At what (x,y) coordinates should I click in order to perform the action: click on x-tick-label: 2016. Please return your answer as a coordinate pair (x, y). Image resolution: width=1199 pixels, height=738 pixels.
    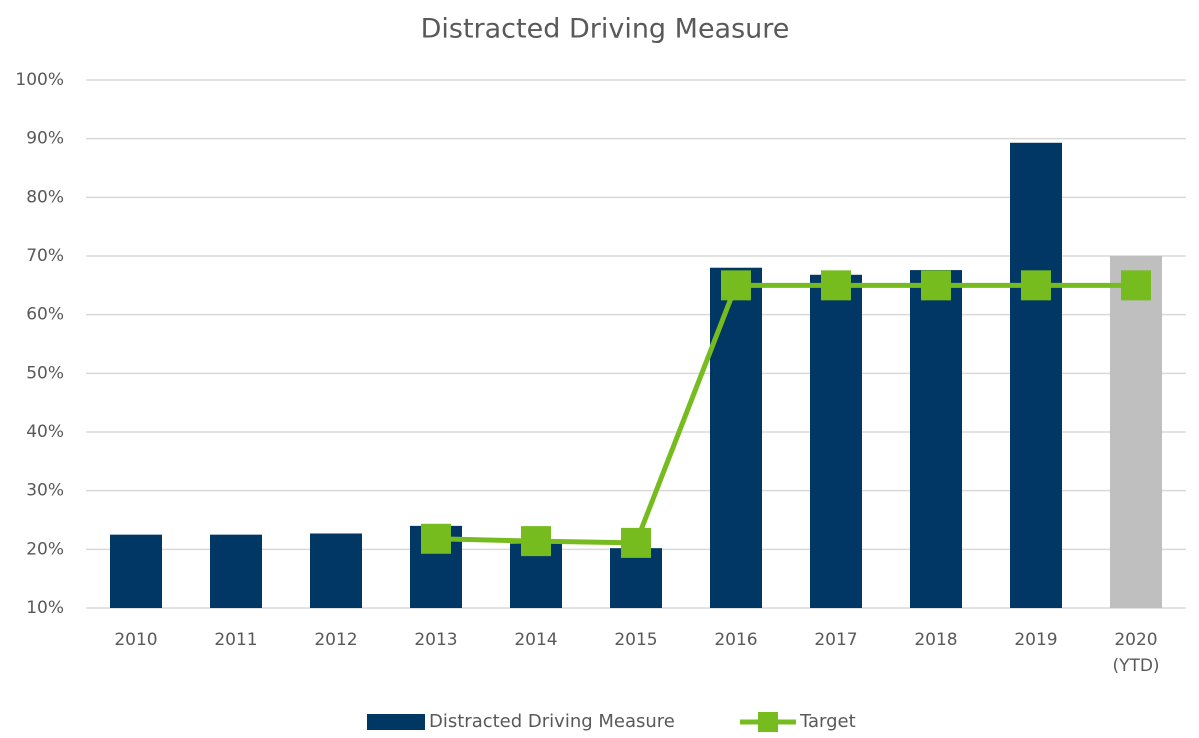
    Looking at the image, I should click on (736, 640).